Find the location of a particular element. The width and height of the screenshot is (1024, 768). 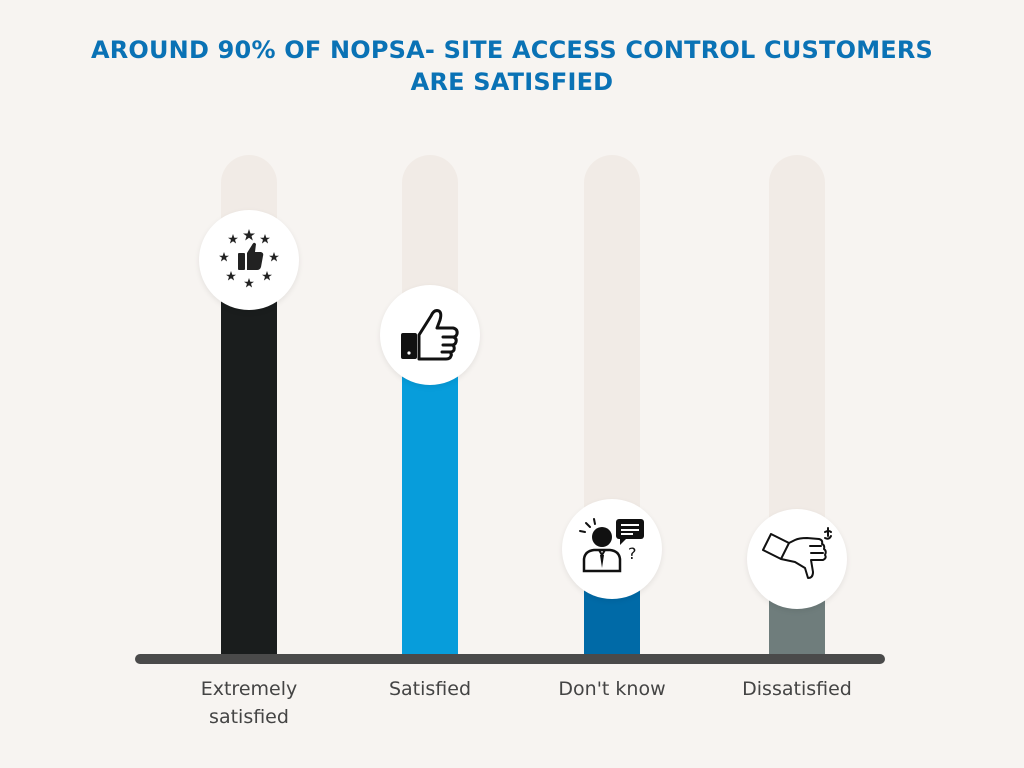

bar-extremely-satisfied is located at coordinates (249, 457).